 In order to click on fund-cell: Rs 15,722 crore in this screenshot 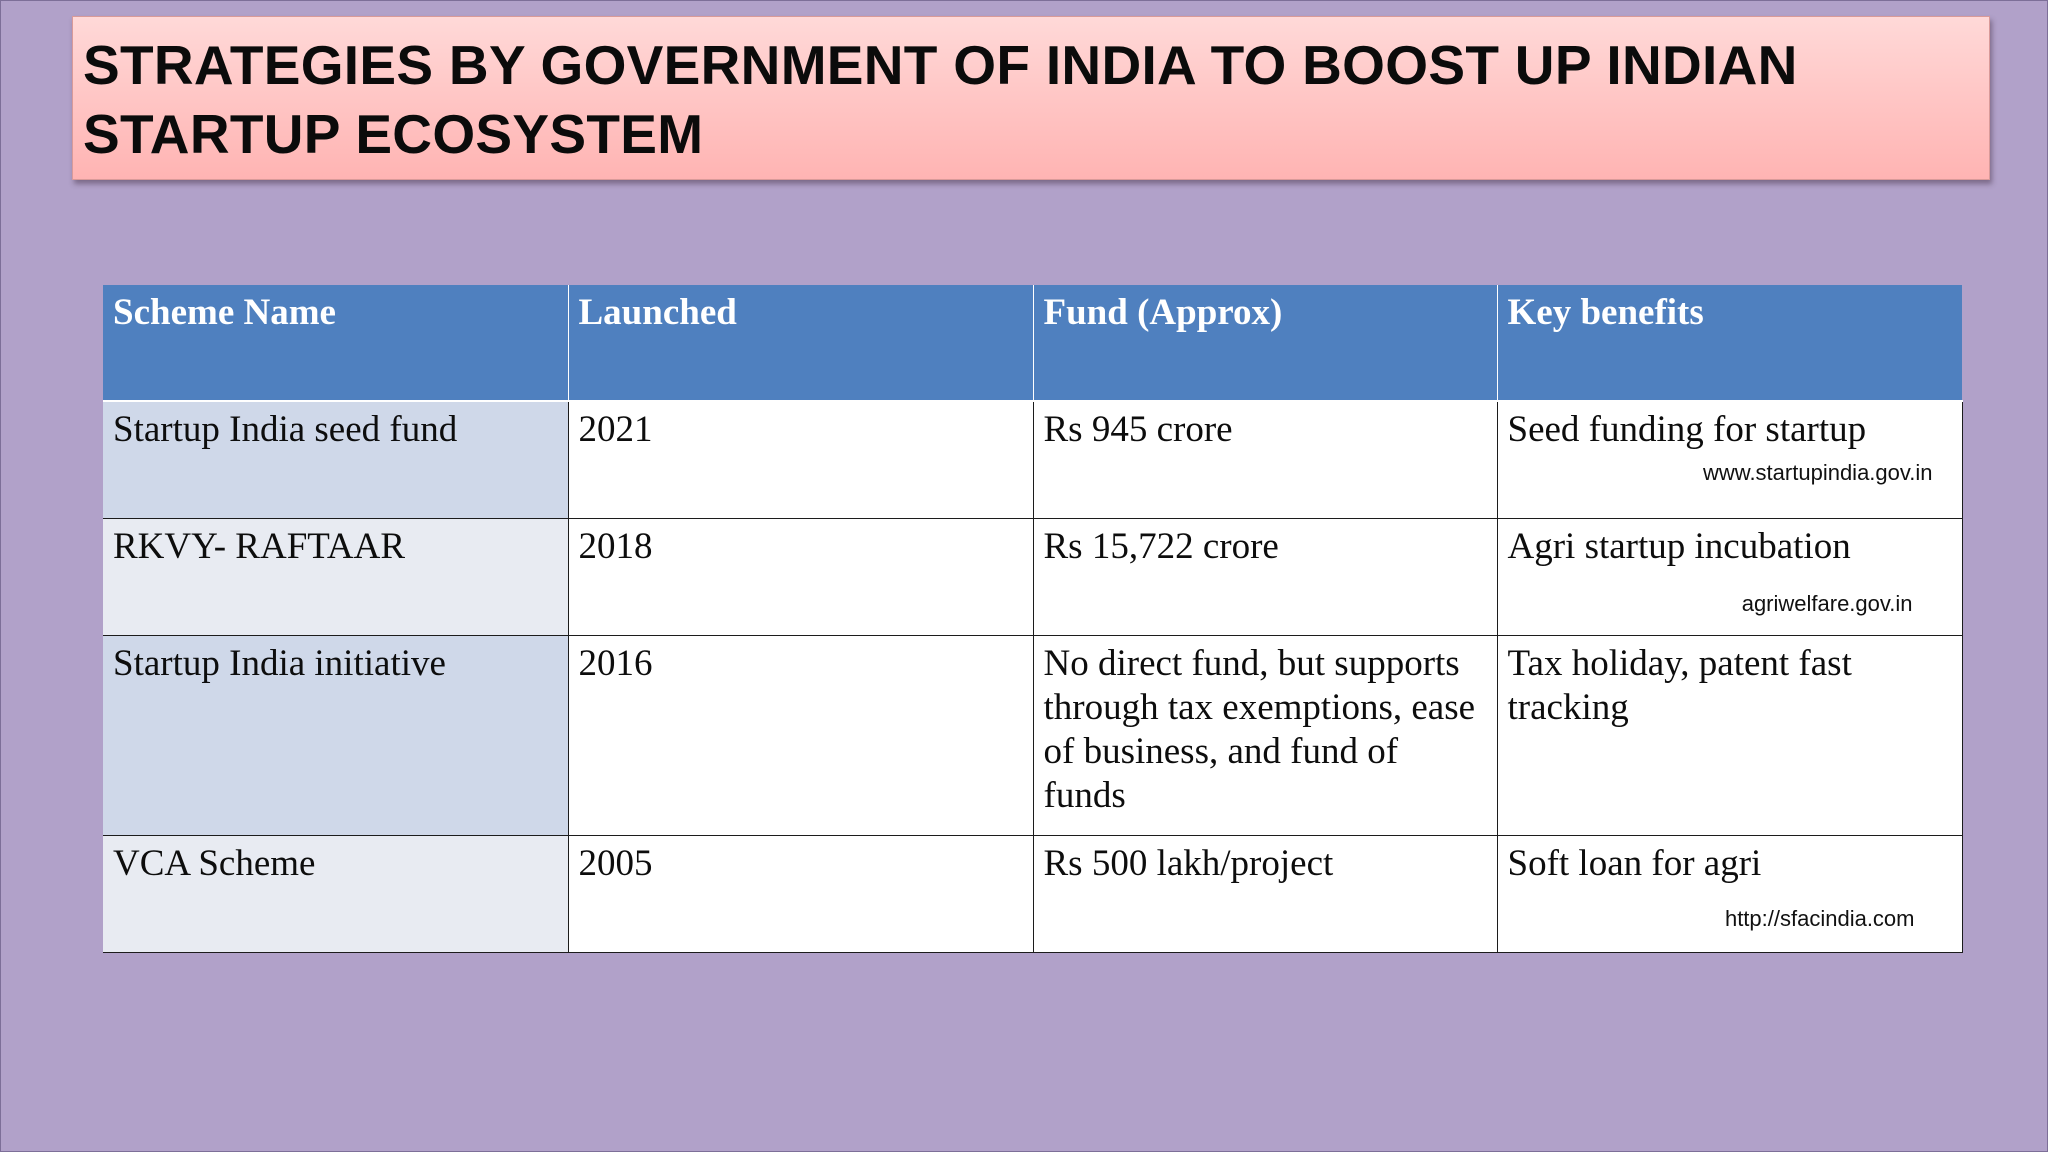, I will do `click(1265, 576)`.